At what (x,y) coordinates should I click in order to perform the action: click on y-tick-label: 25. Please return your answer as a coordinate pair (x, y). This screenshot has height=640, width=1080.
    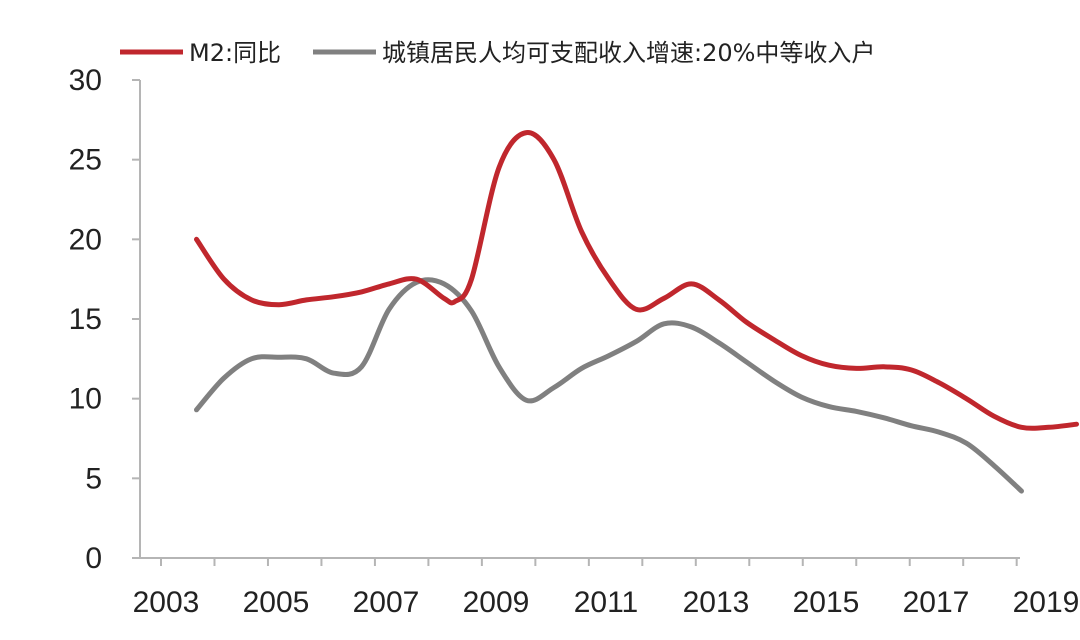
    Looking at the image, I should click on (85, 160).